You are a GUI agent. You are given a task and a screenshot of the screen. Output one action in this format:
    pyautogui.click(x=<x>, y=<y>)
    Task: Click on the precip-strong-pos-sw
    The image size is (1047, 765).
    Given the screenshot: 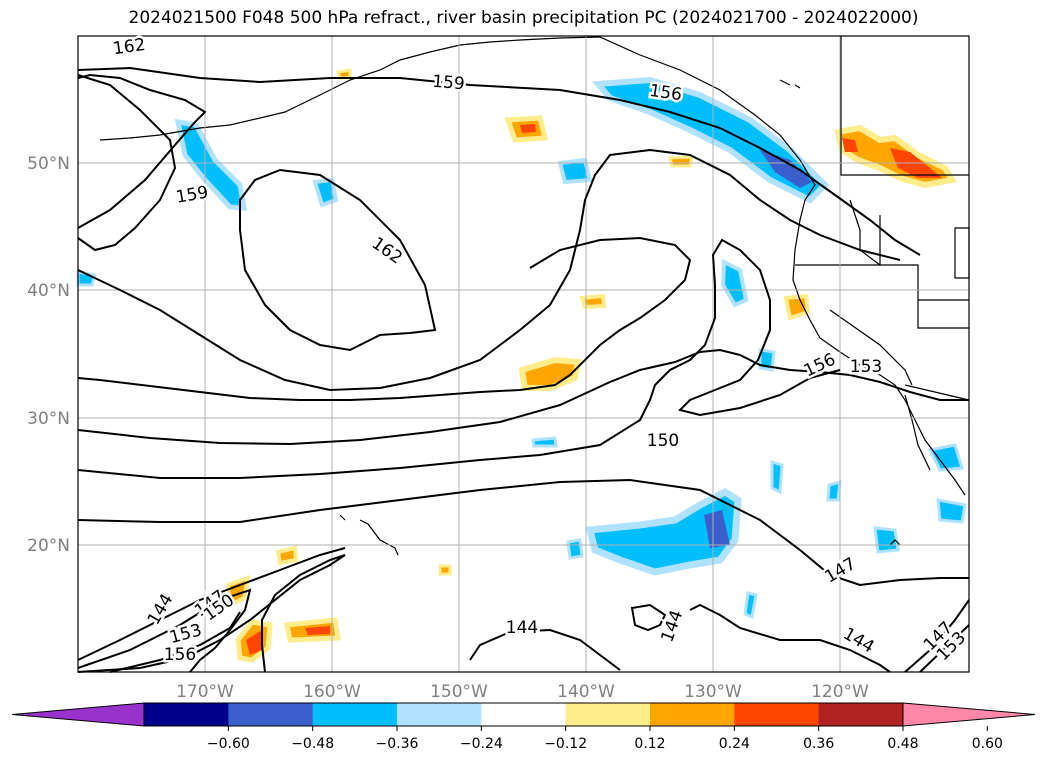 What is the action you would take?
    pyautogui.click(x=254, y=642)
    